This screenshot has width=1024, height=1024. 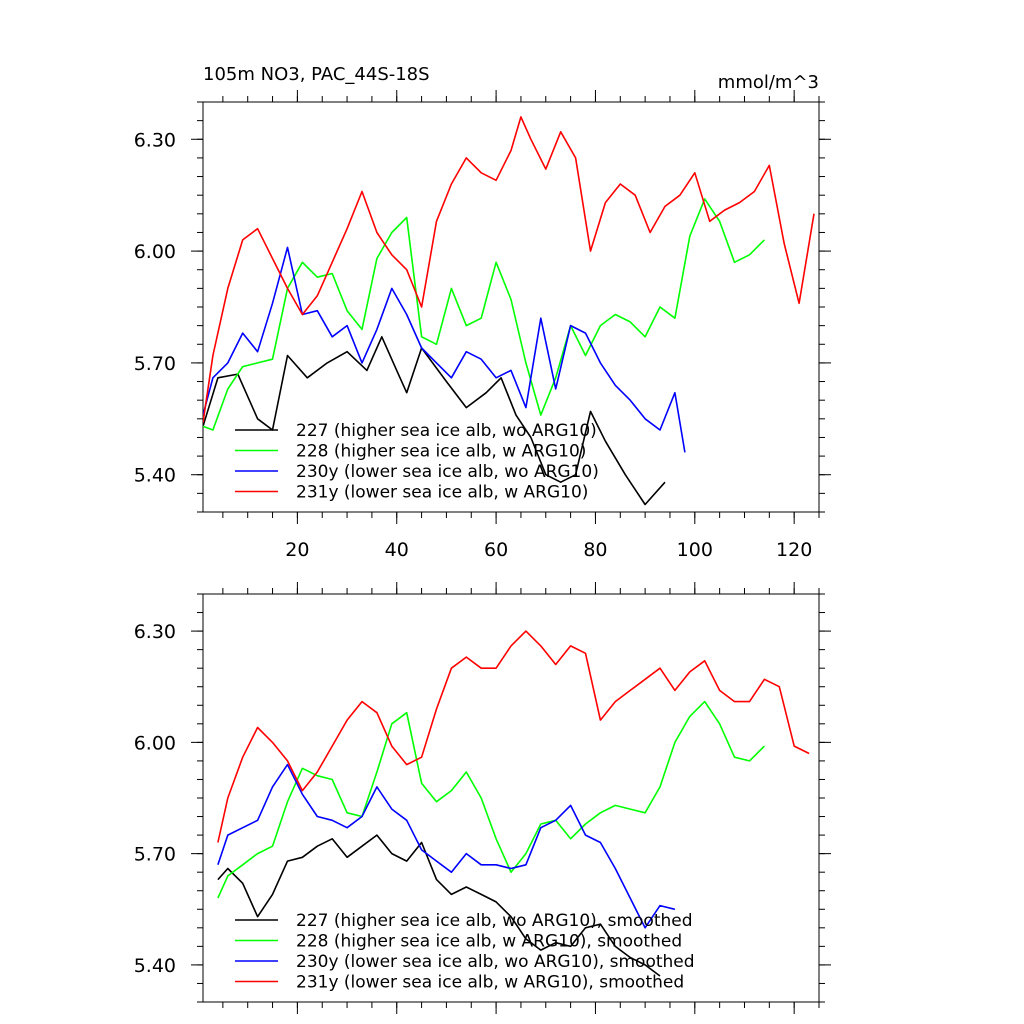 What do you see at coordinates (316, 74) in the screenshot?
I see `top-title: 105m NO3, PAC_44S-18S` at bounding box center [316, 74].